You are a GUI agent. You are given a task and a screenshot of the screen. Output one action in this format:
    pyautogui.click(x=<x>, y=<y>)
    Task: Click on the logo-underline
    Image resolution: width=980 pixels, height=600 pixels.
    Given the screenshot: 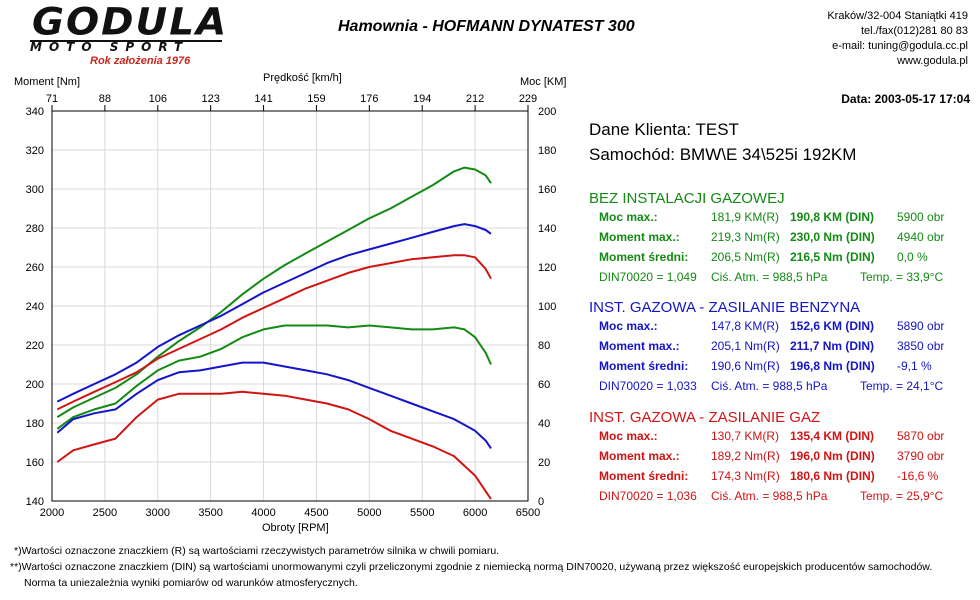 What is the action you would take?
    pyautogui.click(x=126, y=41)
    